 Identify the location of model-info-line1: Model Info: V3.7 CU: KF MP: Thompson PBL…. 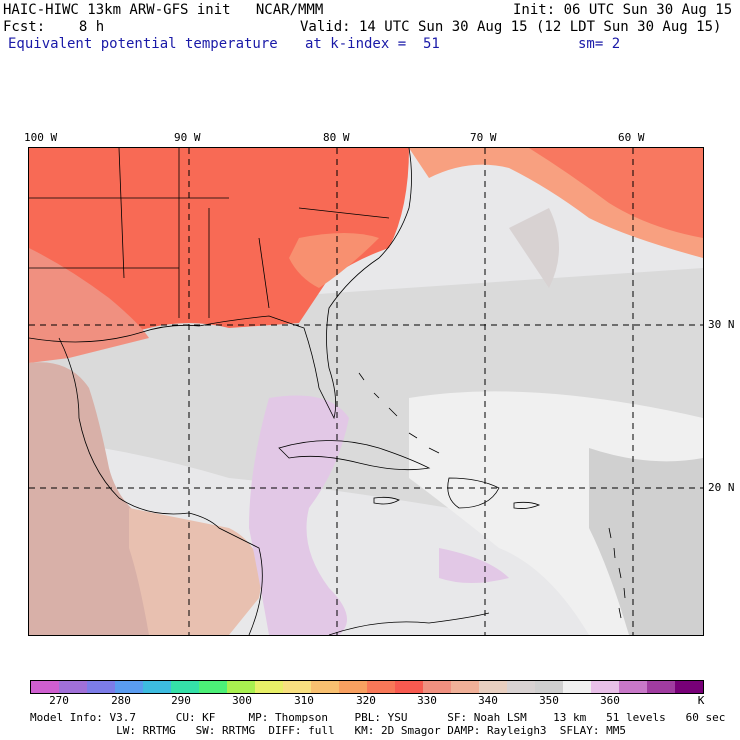
(378, 717).